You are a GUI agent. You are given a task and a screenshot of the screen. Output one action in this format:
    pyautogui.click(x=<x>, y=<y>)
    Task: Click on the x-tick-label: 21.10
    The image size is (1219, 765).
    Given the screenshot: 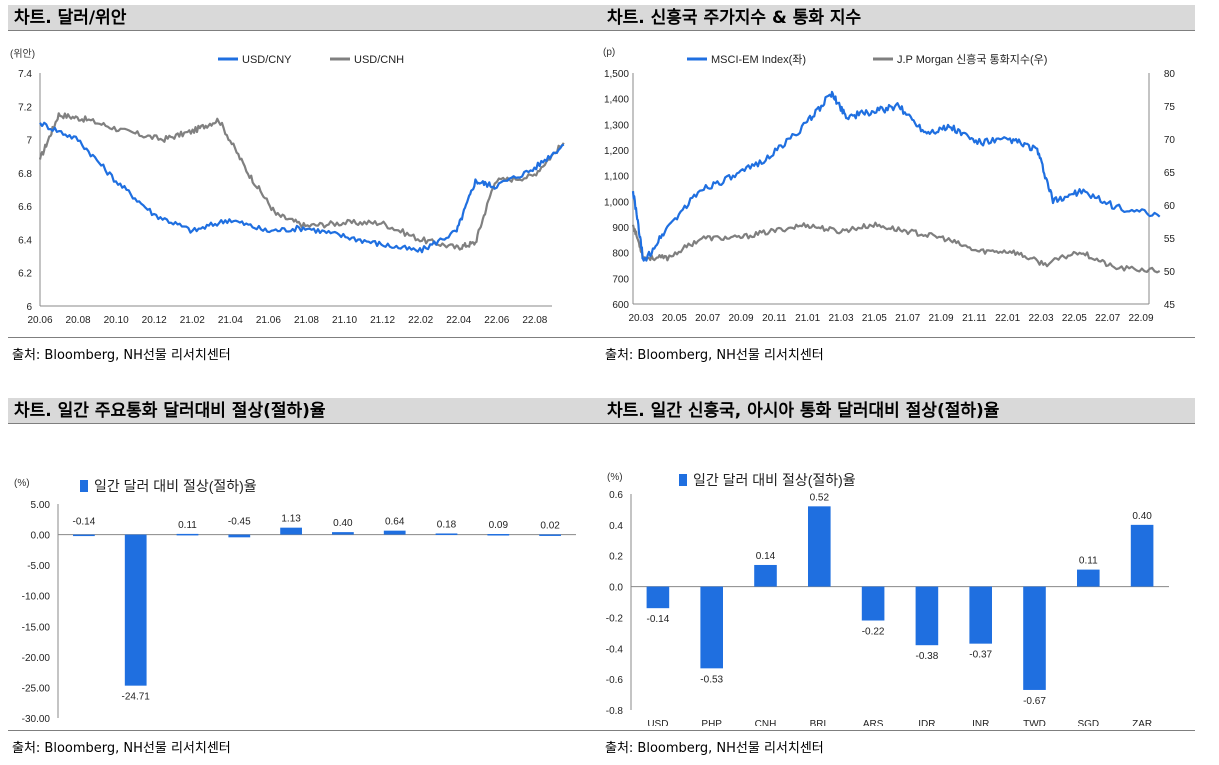 What is the action you would take?
    pyautogui.click(x=344, y=320)
    